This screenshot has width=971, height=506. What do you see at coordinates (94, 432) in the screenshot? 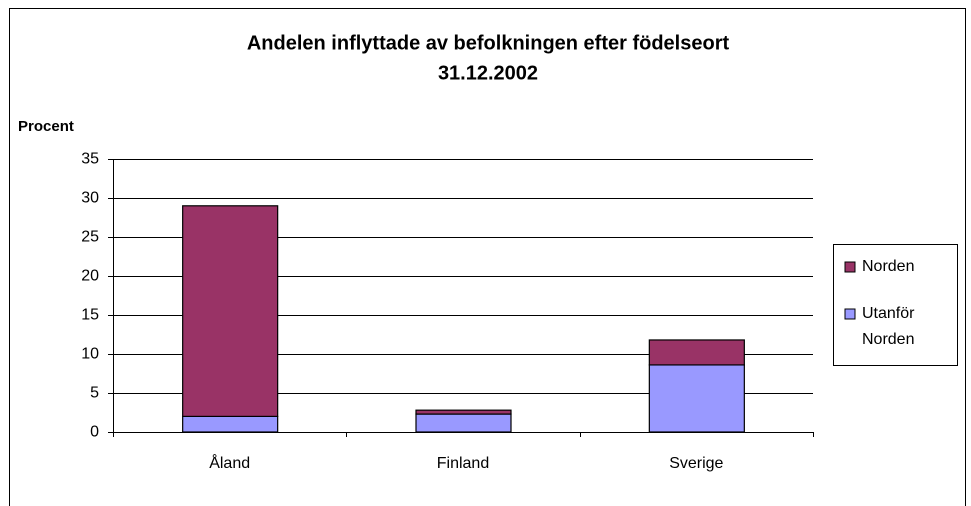
I see `y-tick-label: 0` at bounding box center [94, 432].